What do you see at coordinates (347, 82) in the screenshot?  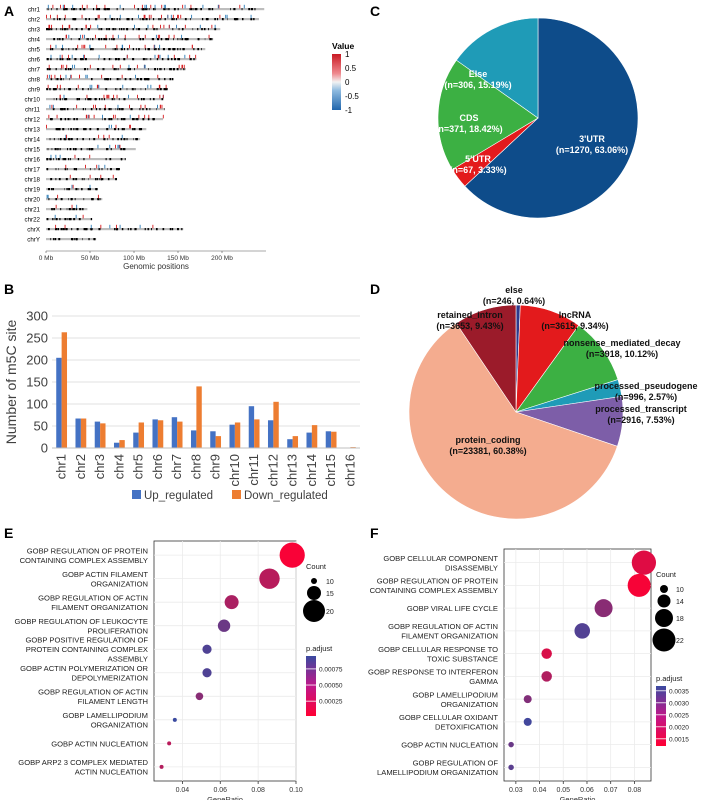 I see `legend-tick-label: 0` at bounding box center [347, 82].